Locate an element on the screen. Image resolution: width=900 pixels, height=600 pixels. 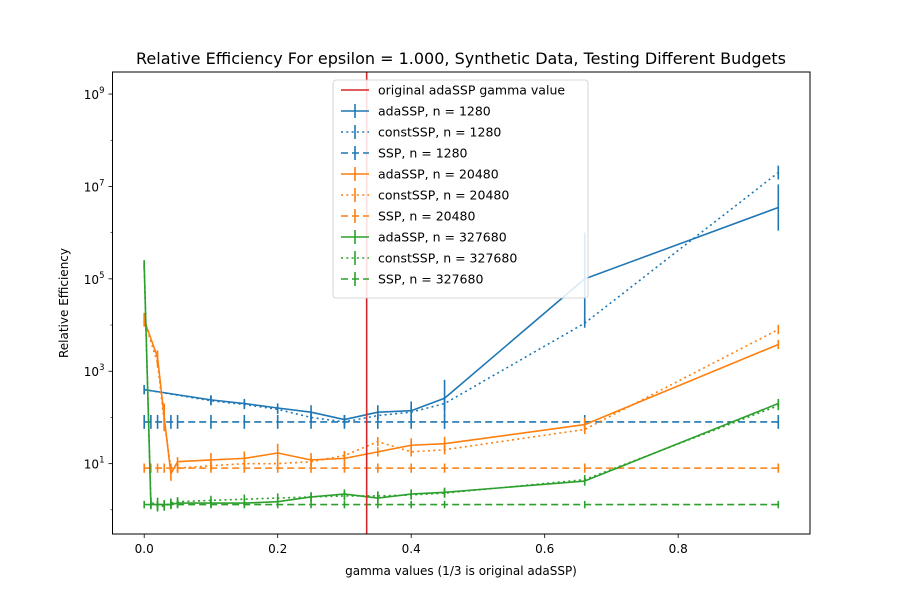
legend-label: SSP, n = 1280 is located at coordinates (423, 153).